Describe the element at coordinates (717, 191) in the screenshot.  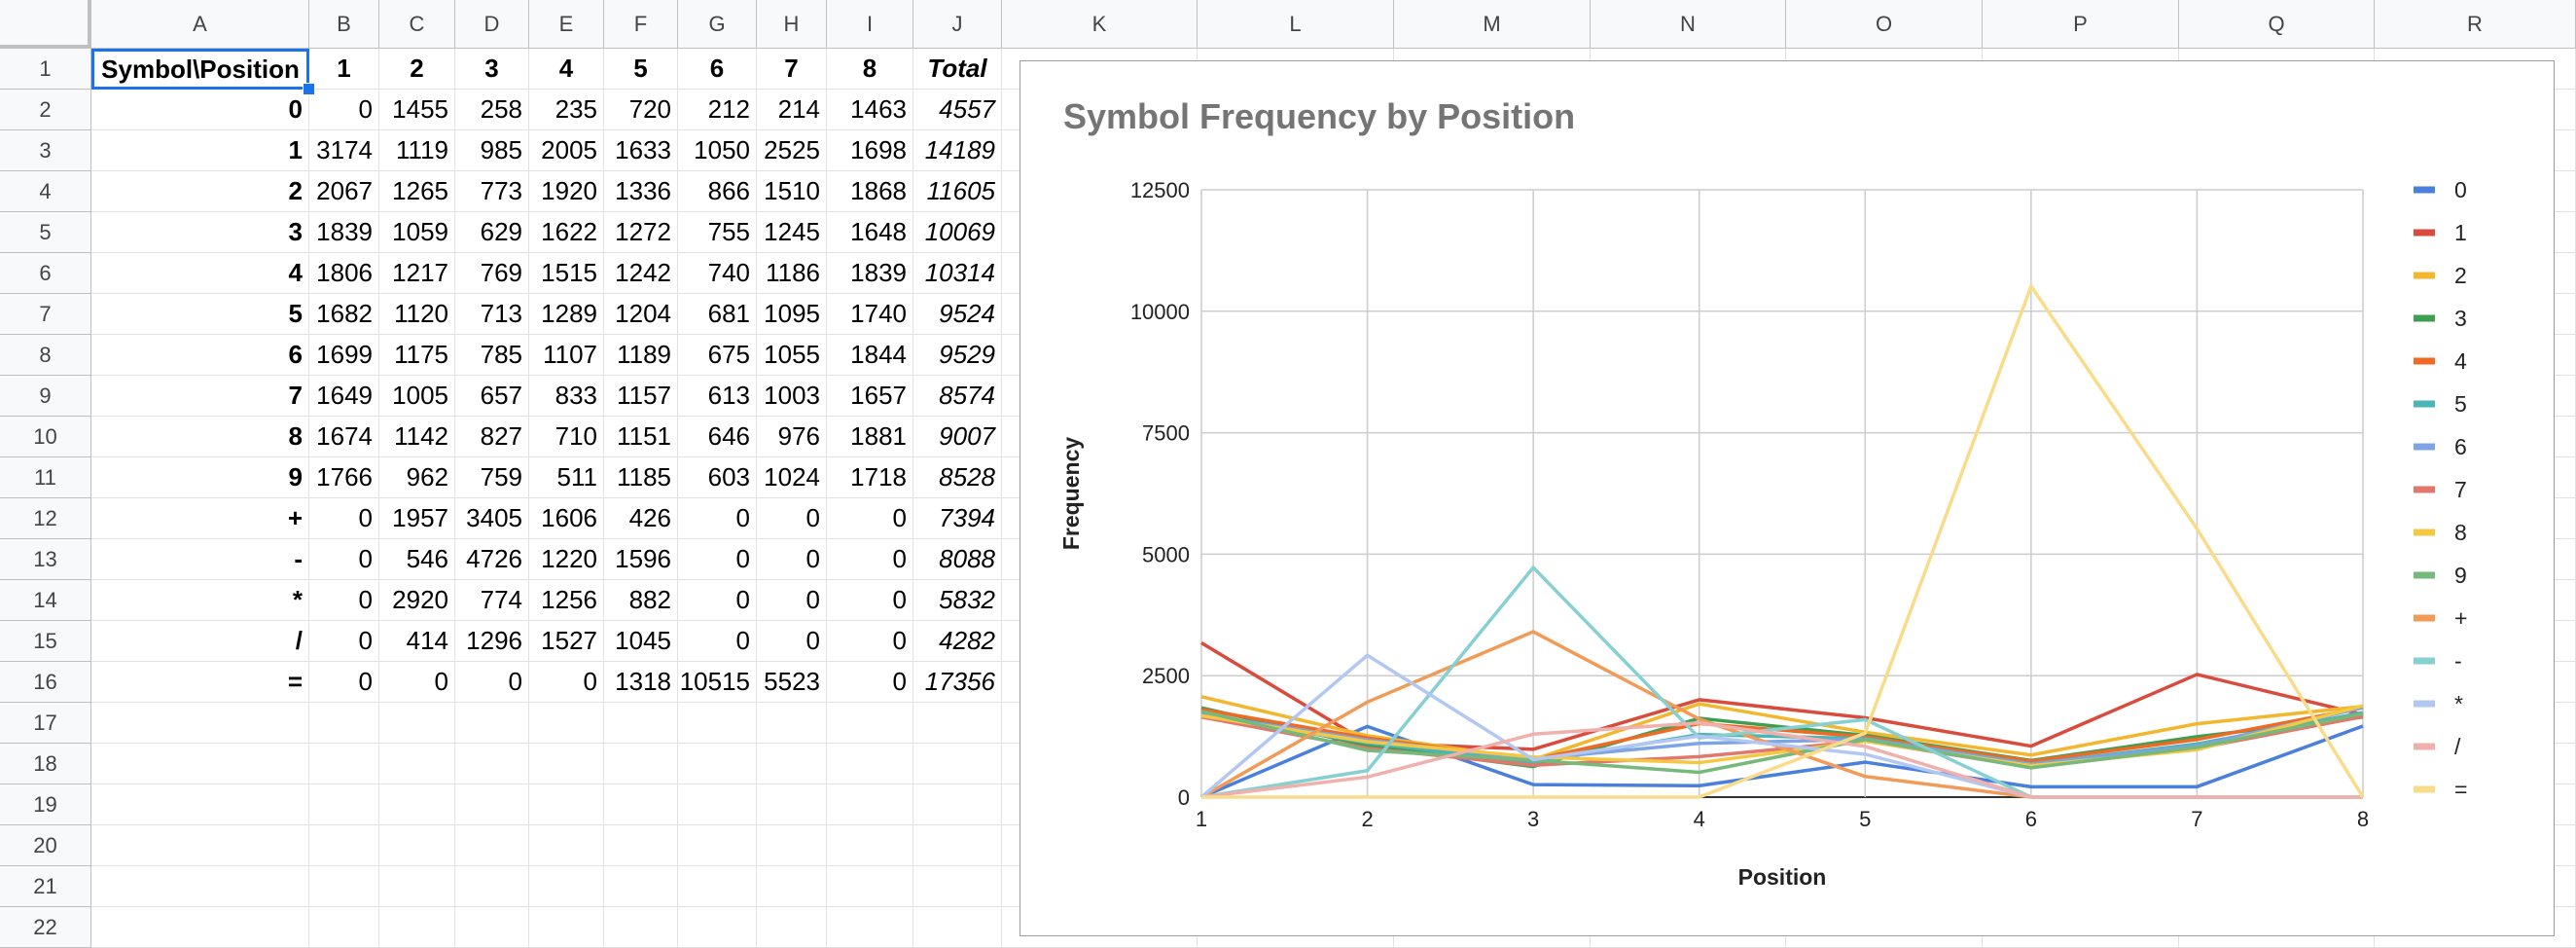
I see `cell-g4: 866` at that location.